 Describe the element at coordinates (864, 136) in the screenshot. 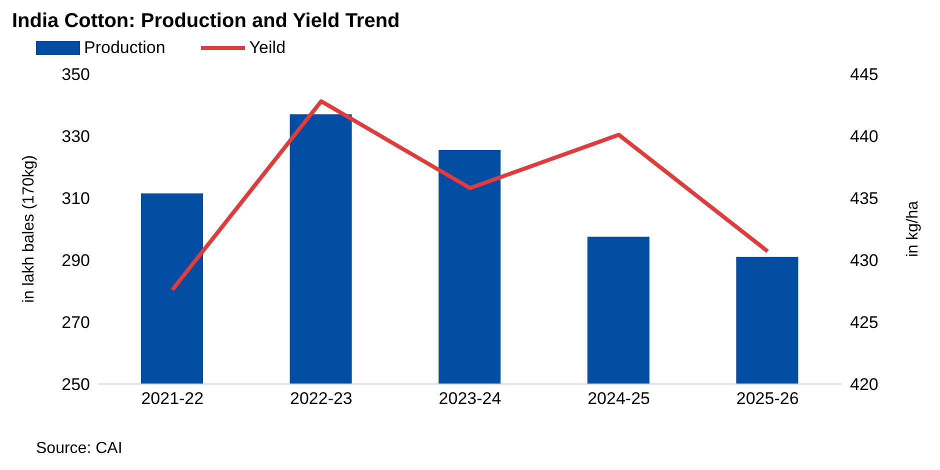

I see `y2-tick-label: 440` at that location.